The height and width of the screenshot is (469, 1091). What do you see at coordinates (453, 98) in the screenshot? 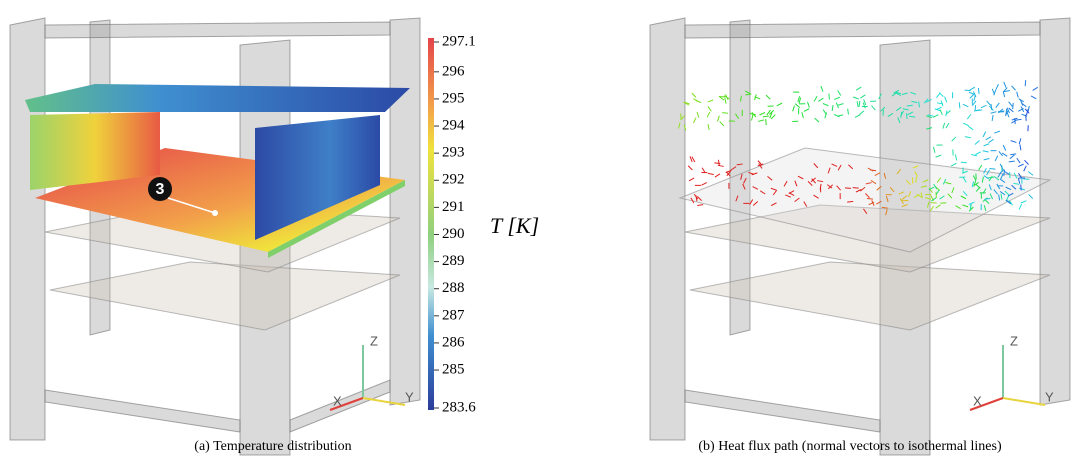
I see `colorbar-tick-label: 295` at bounding box center [453, 98].